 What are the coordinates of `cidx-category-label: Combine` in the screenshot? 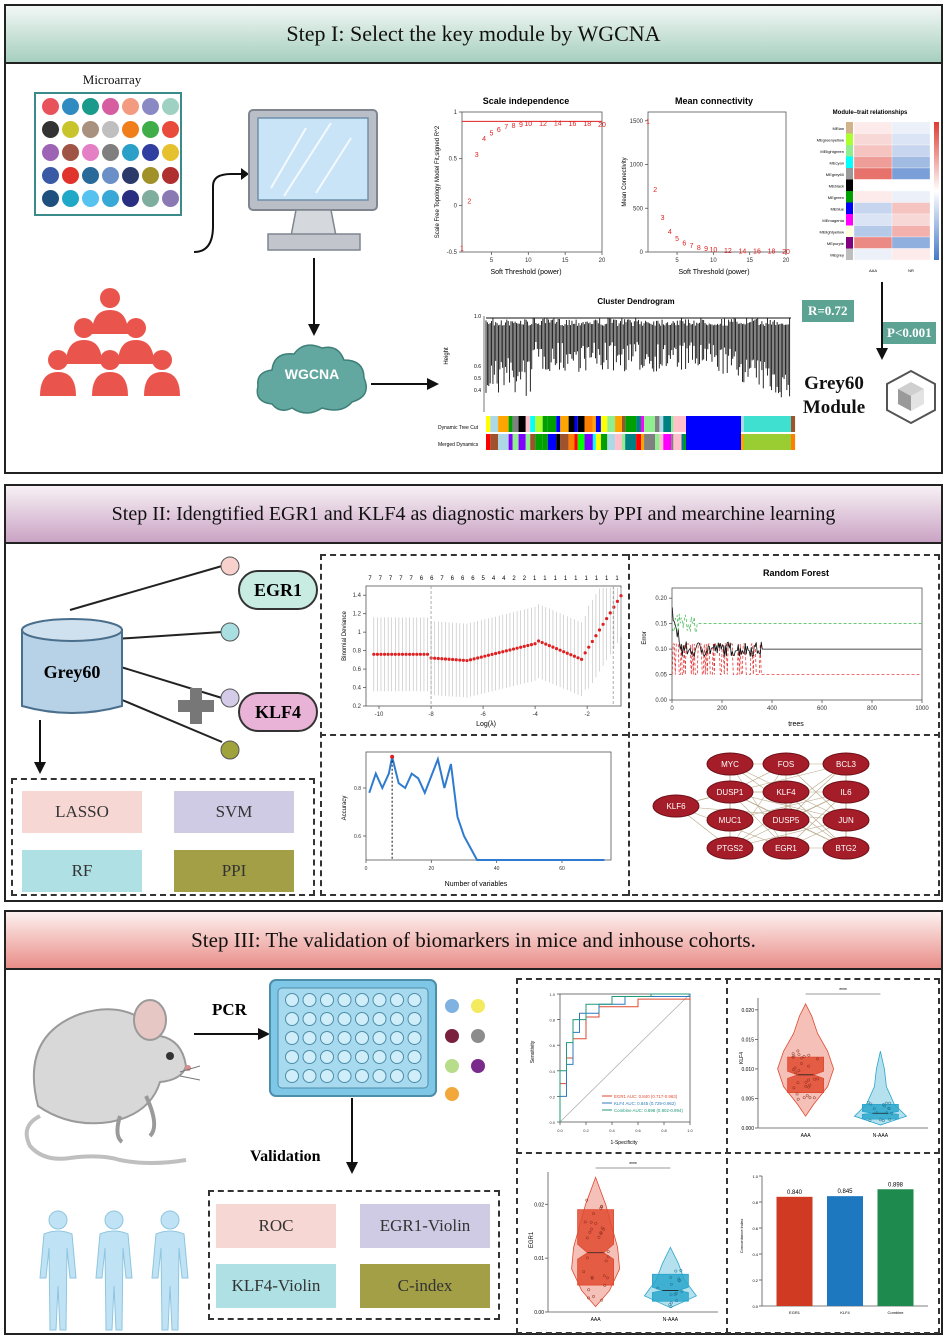 It's located at (895, 1312).